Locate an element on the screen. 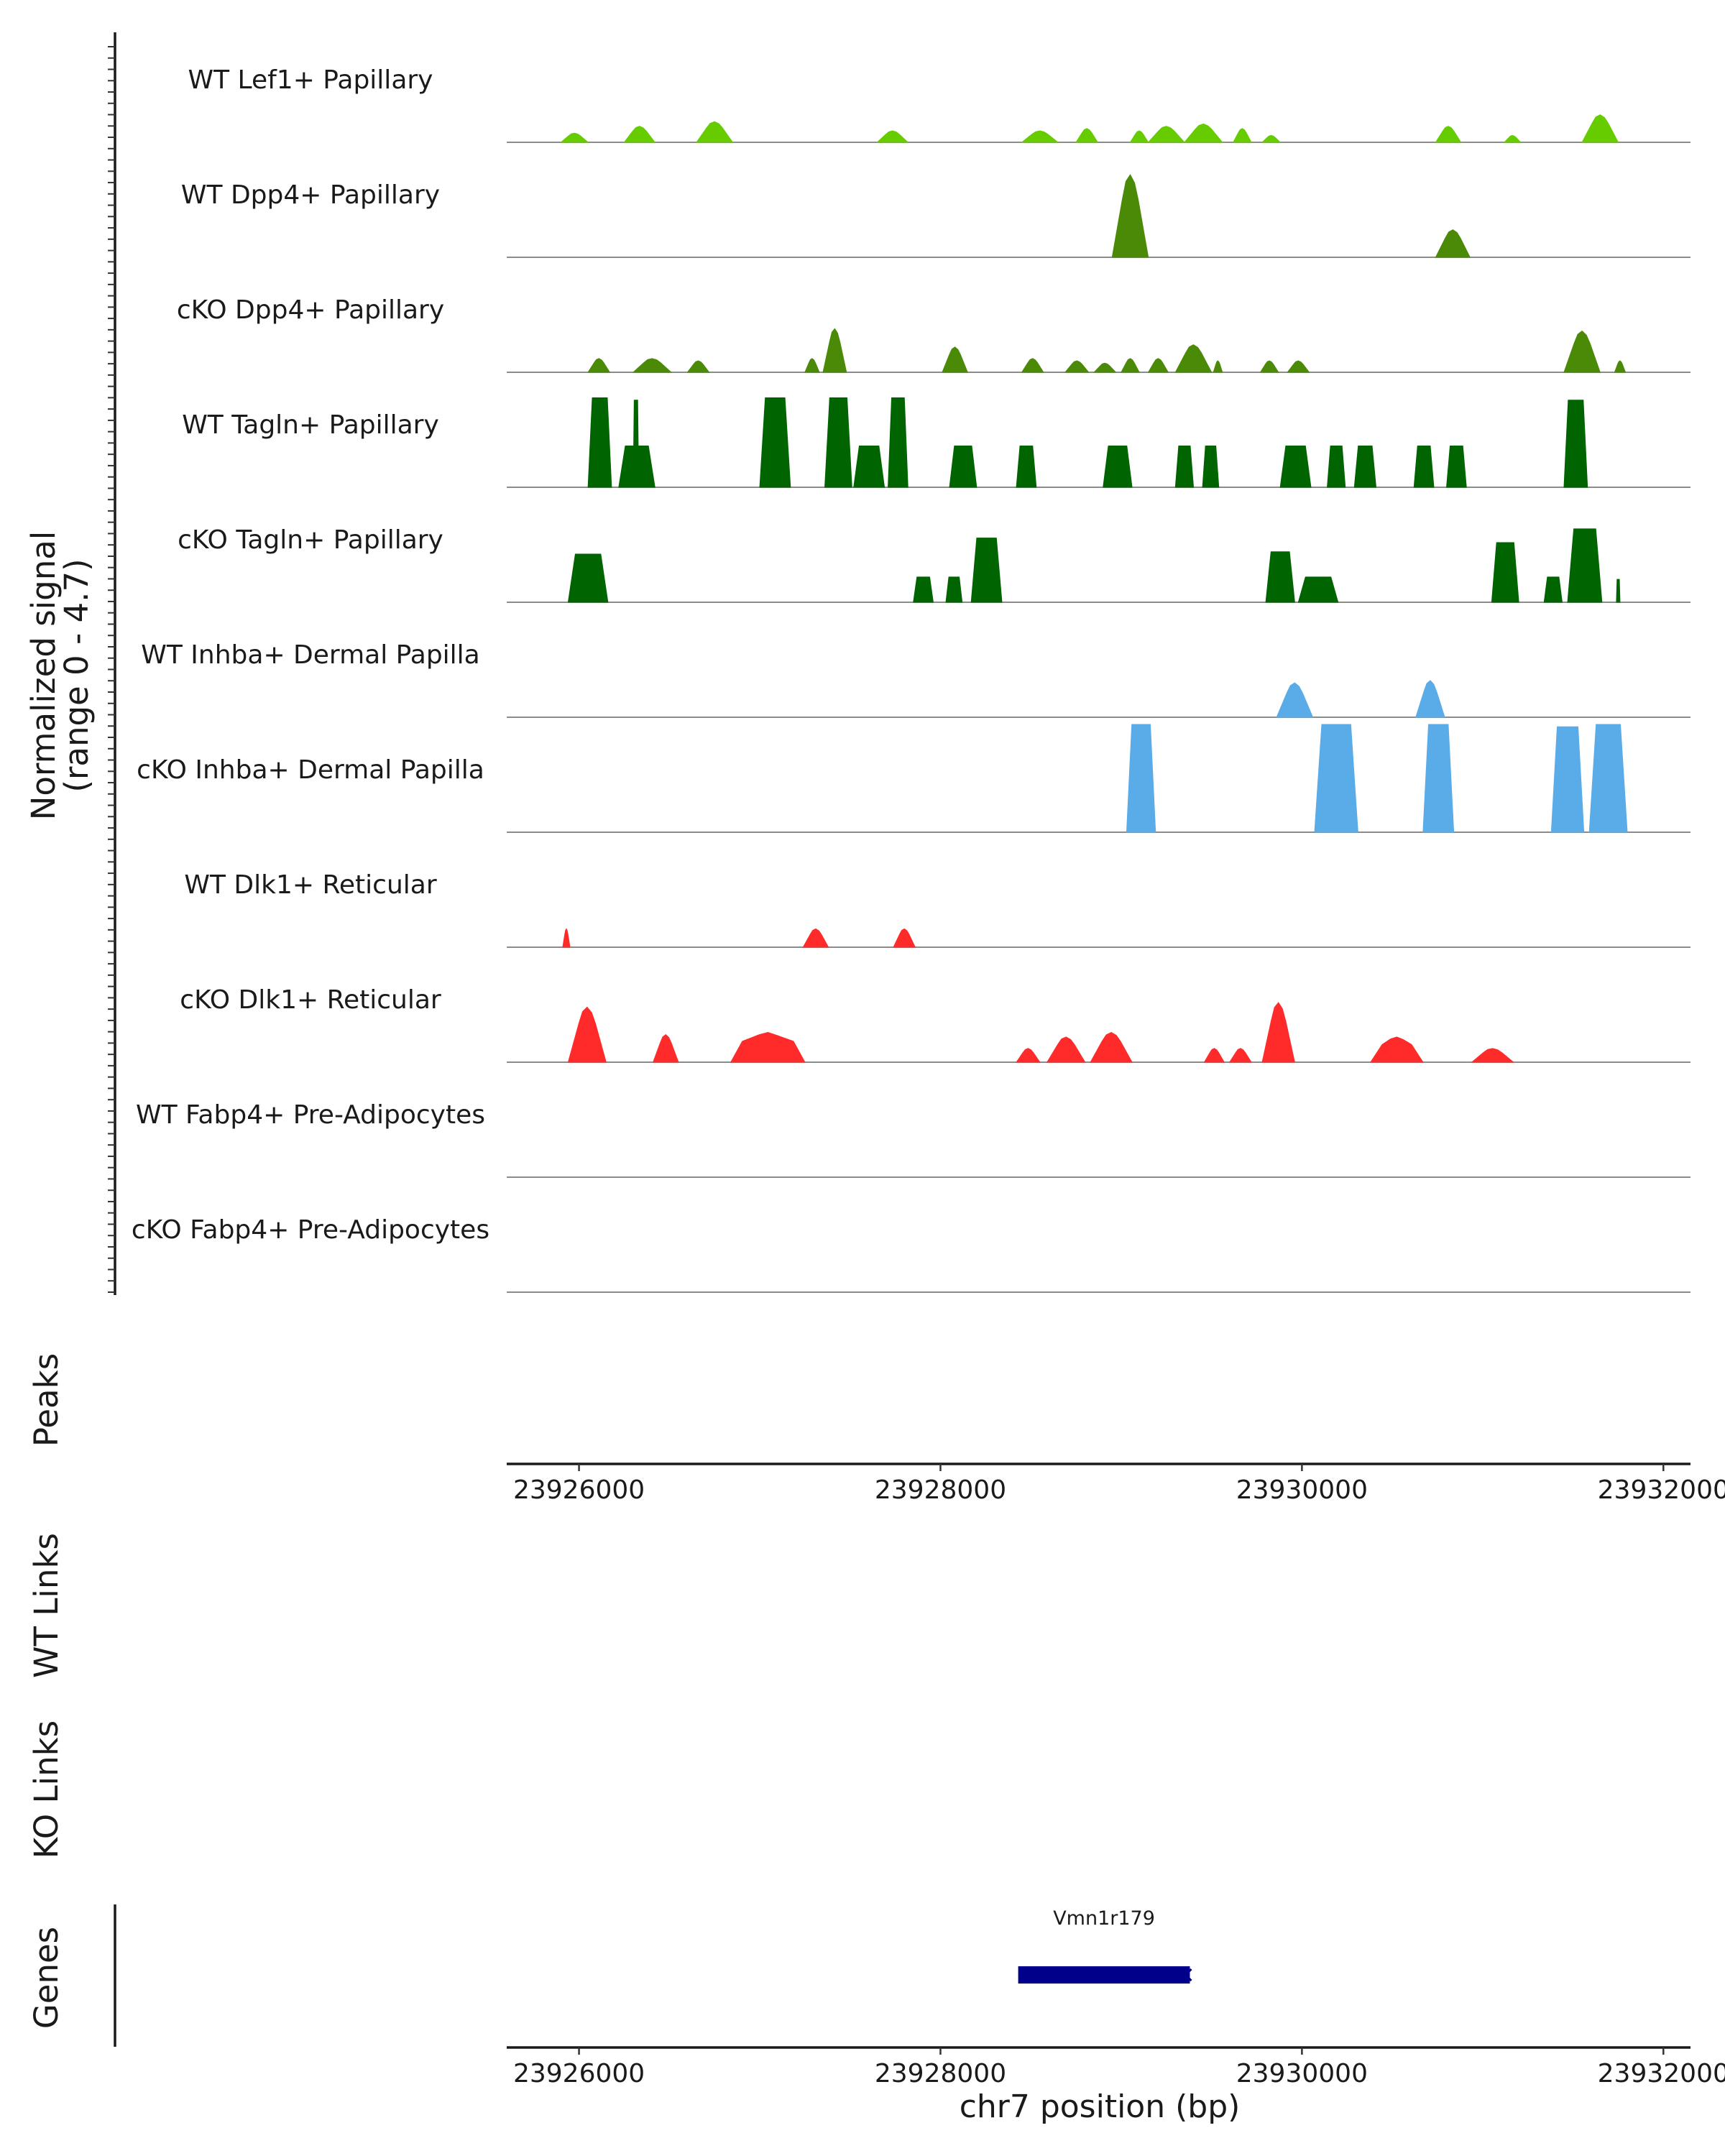 This screenshot has width=1725, height=2156. x-tick-label: 23928000 is located at coordinates (940, 2073).